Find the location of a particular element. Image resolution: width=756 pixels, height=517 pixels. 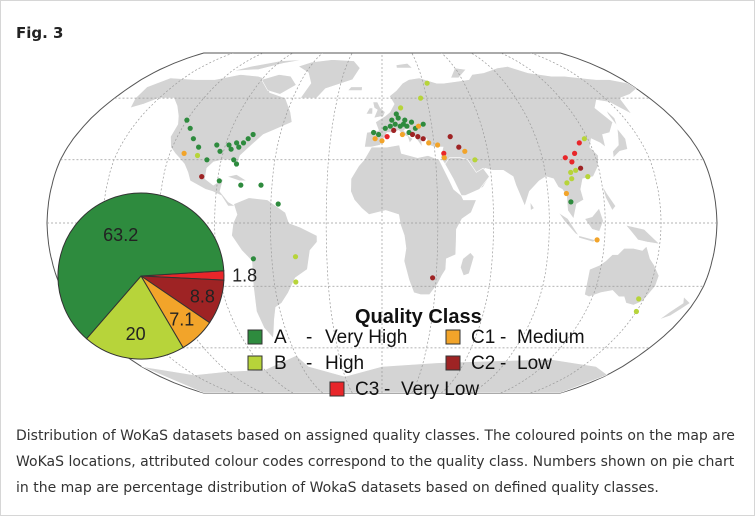

land-ireland is located at coordinates (369, 111).